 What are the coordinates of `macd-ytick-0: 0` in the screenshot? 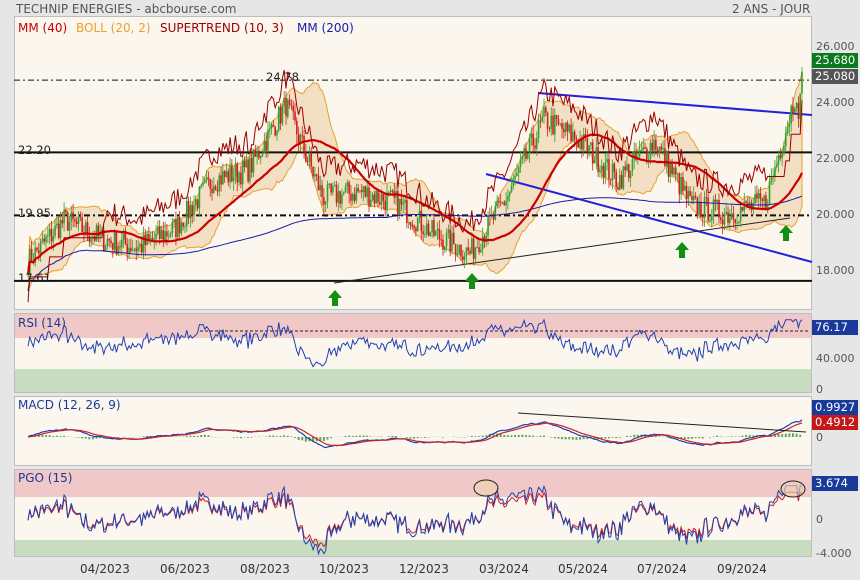 It's located at (819, 437).